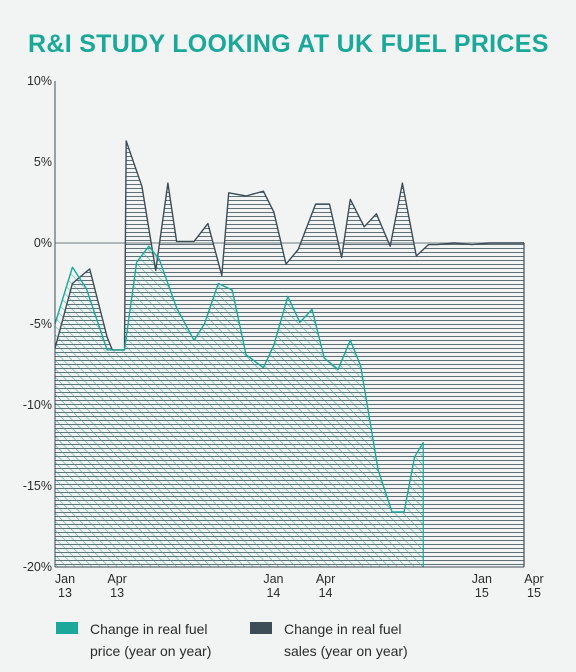  I want to click on y-tick-label: 0%, so click(43, 243).